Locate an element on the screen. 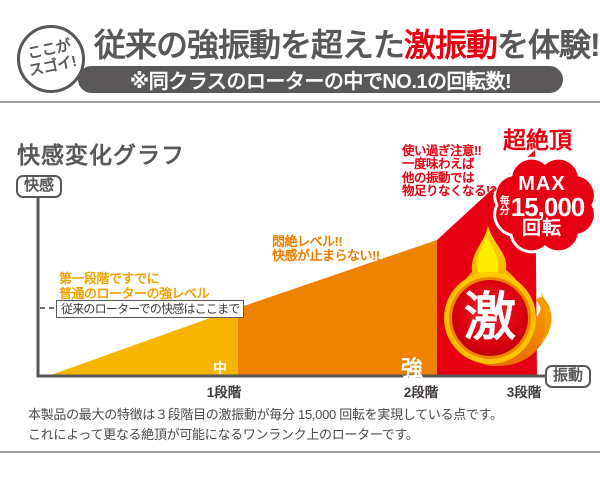  stage1-area is located at coordinates (143, 342).